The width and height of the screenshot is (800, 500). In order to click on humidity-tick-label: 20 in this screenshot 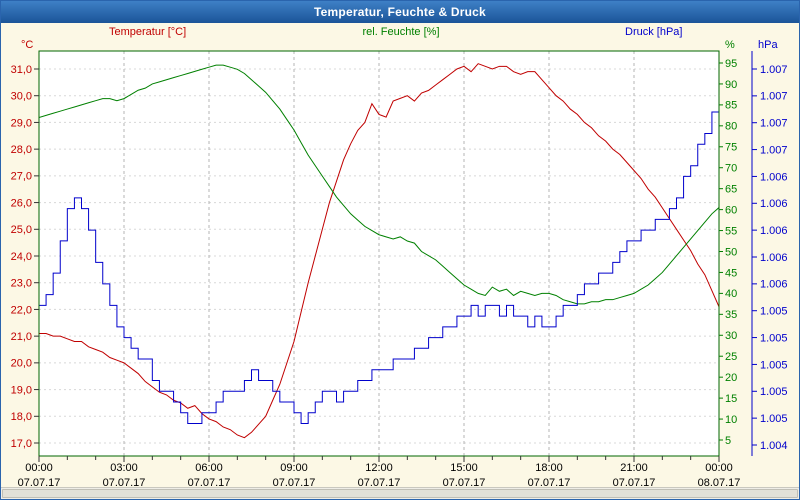, I will do `click(731, 378)`.